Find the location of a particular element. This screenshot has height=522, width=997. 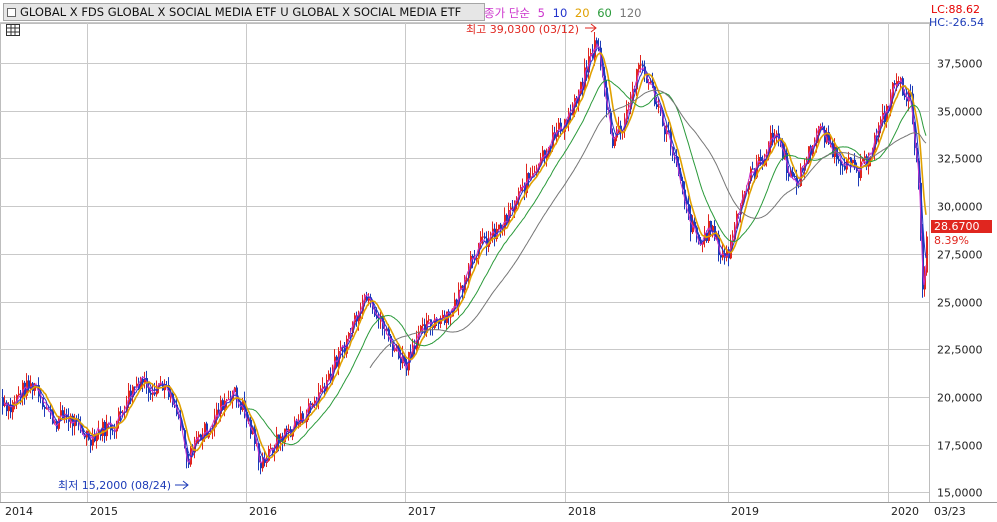

x-tick-label: 2014 is located at coordinates (19, 511).